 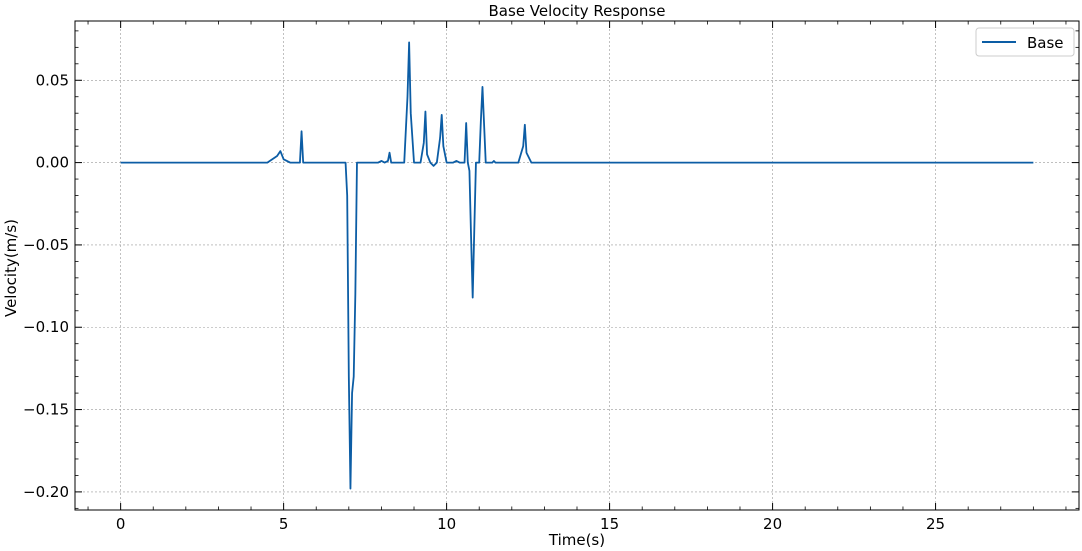 I want to click on x-tick-label: 20, so click(x=772, y=524).